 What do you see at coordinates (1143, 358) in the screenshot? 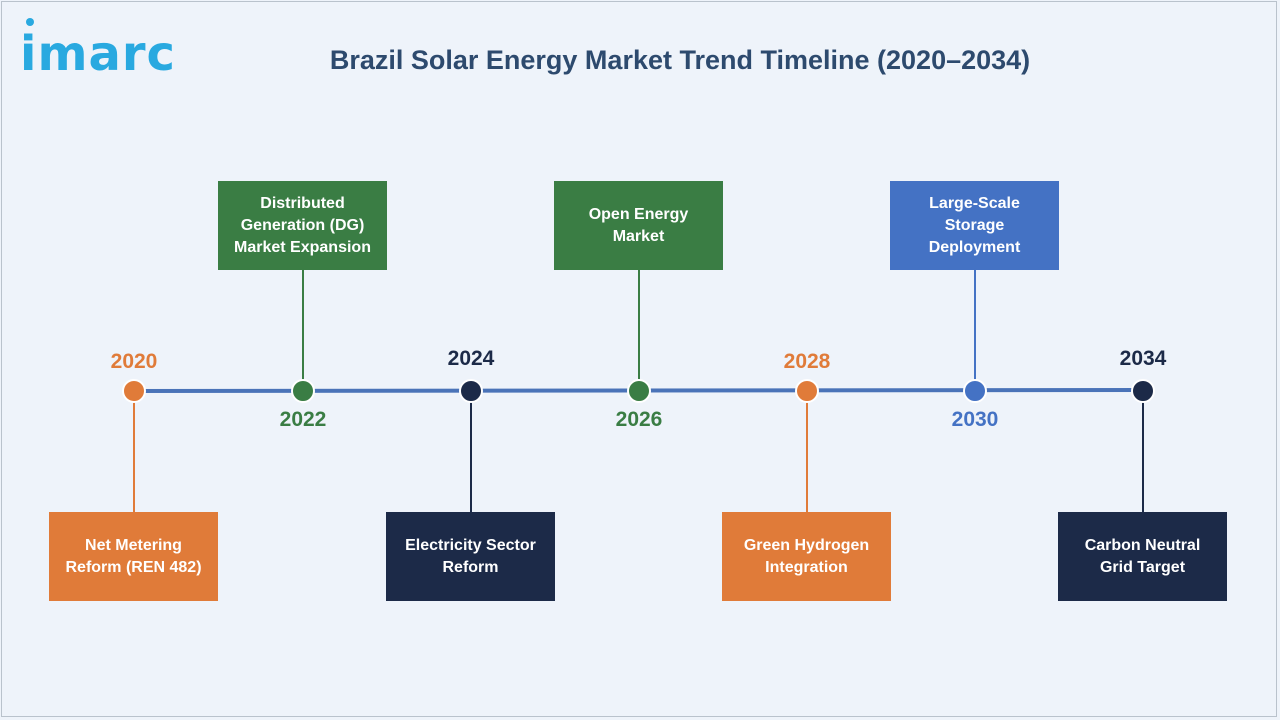
I see `year-label-2034: 2034` at bounding box center [1143, 358].